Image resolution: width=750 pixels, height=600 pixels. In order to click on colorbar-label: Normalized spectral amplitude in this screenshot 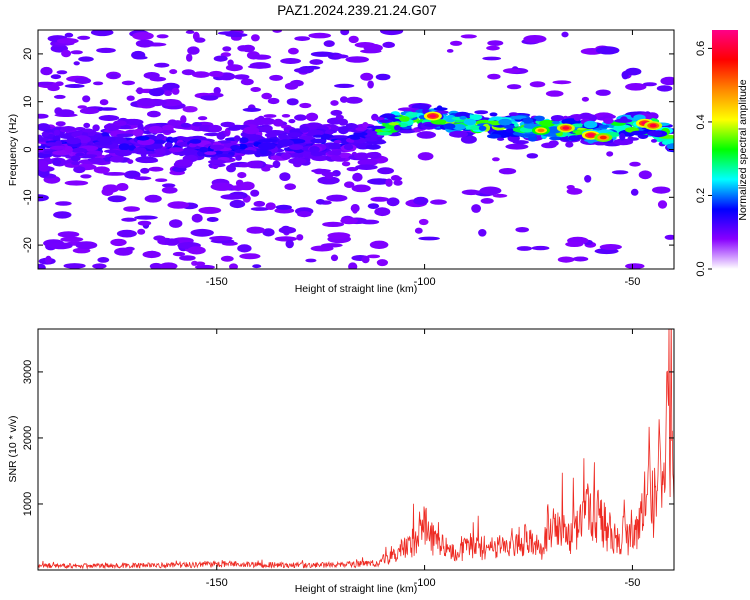, I will do `click(743, 149)`.